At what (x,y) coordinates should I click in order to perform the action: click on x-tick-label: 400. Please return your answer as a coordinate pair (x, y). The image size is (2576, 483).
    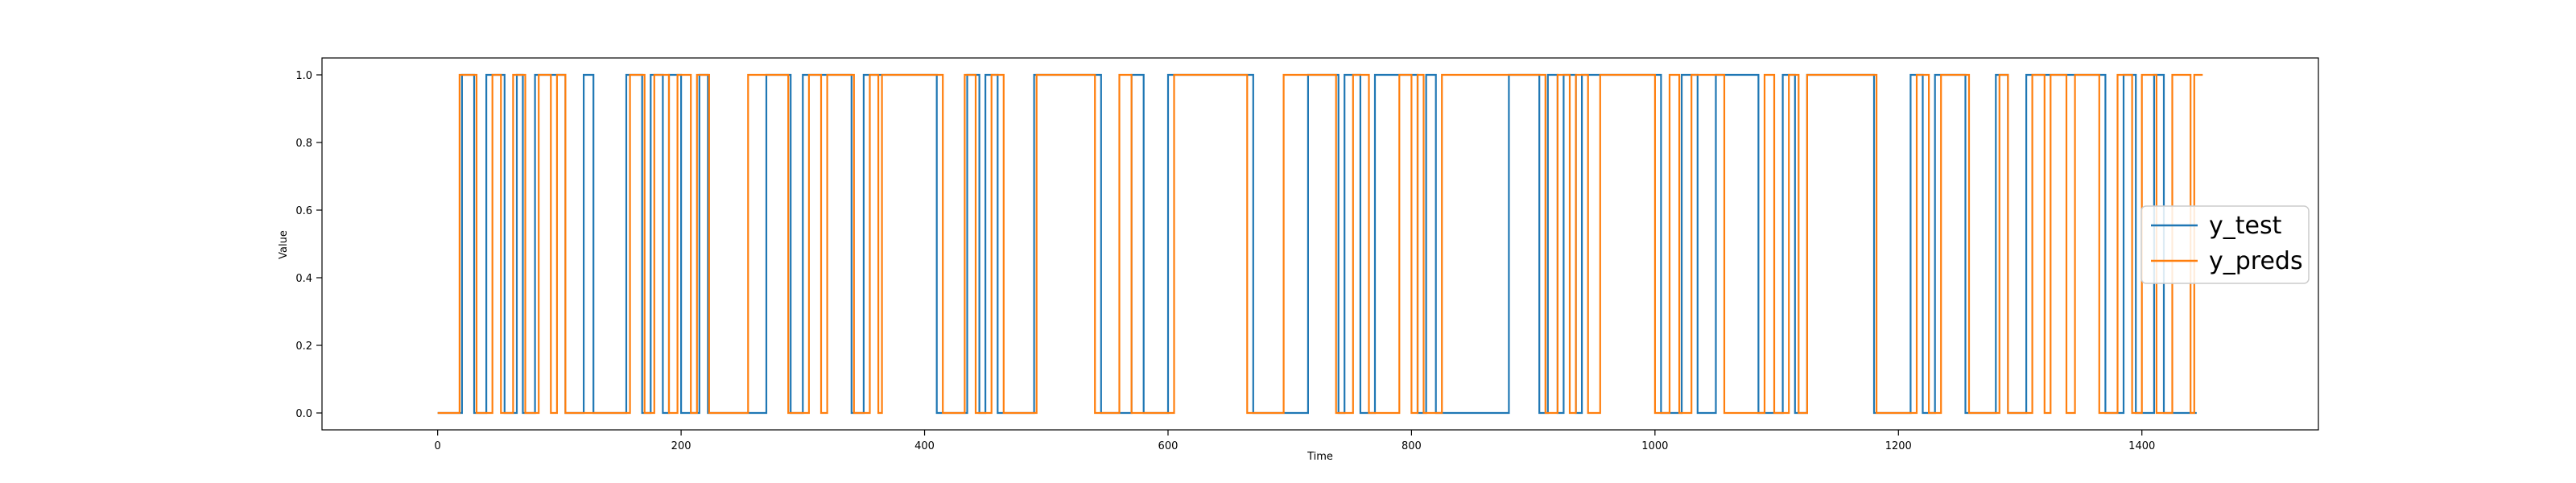
    Looking at the image, I should click on (925, 446).